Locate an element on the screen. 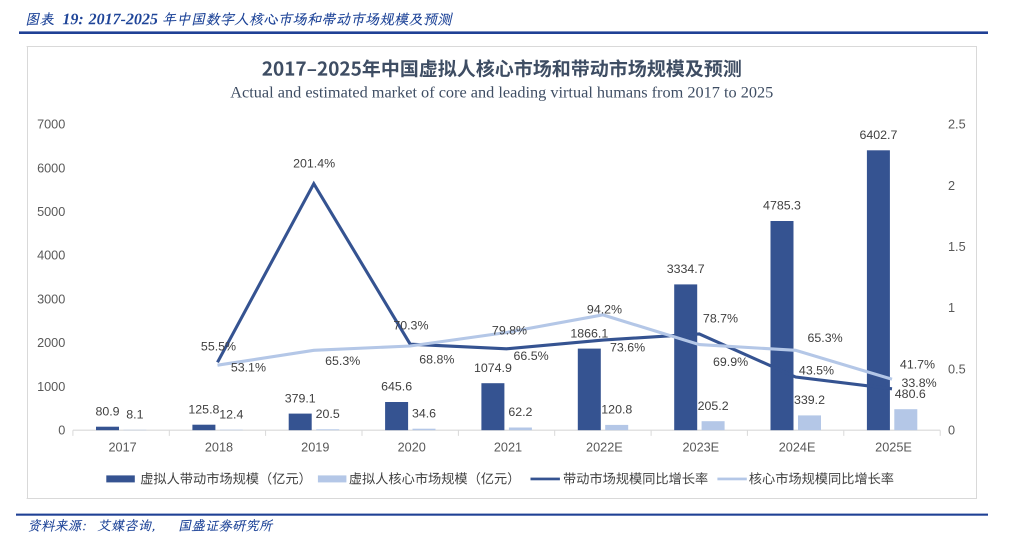  svg-text: 2022E is located at coordinates (604, 447).